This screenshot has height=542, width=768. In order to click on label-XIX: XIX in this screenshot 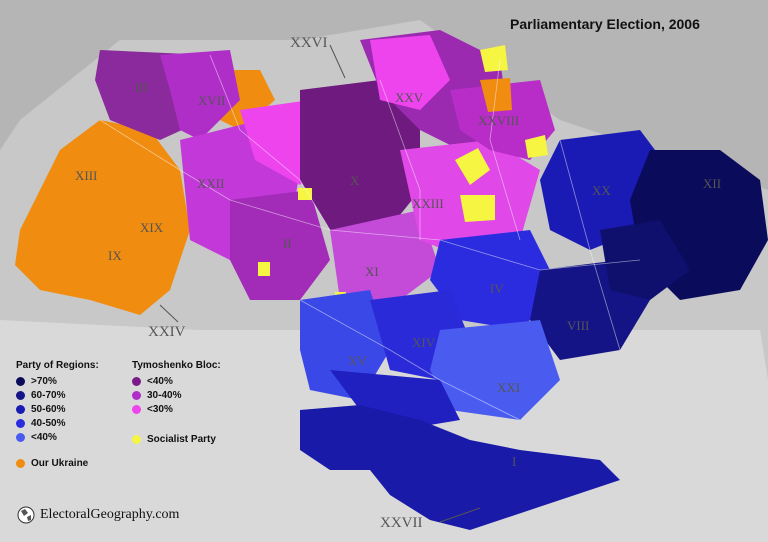, I will do `click(152, 227)`.